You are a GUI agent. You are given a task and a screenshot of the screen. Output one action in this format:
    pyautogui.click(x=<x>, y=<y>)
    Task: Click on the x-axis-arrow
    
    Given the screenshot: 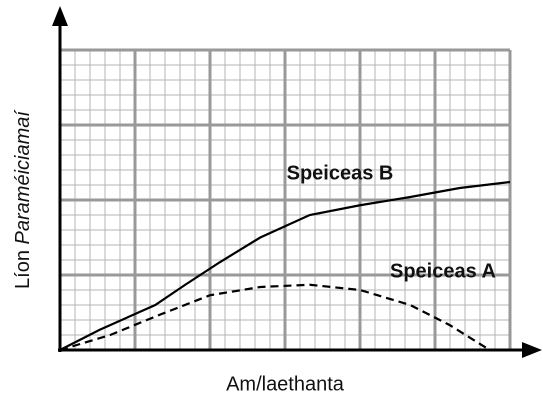 What is the action you would take?
    pyautogui.click(x=532, y=350)
    